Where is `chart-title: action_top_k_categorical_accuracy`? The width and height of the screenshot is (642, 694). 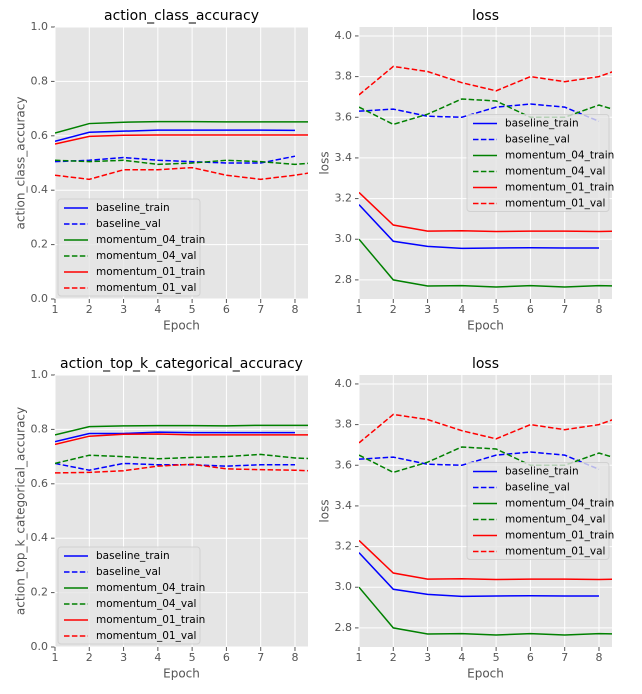 chart-title: action_top_k_categorical_accuracy is located at coordinates (181, 364).